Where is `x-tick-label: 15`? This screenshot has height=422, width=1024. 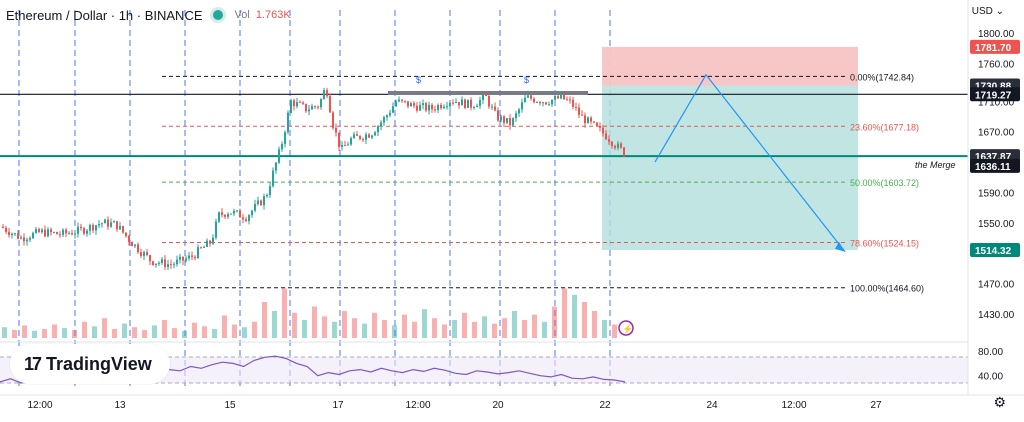
x-tick-label: 15 is located at coordinates (230, 405).